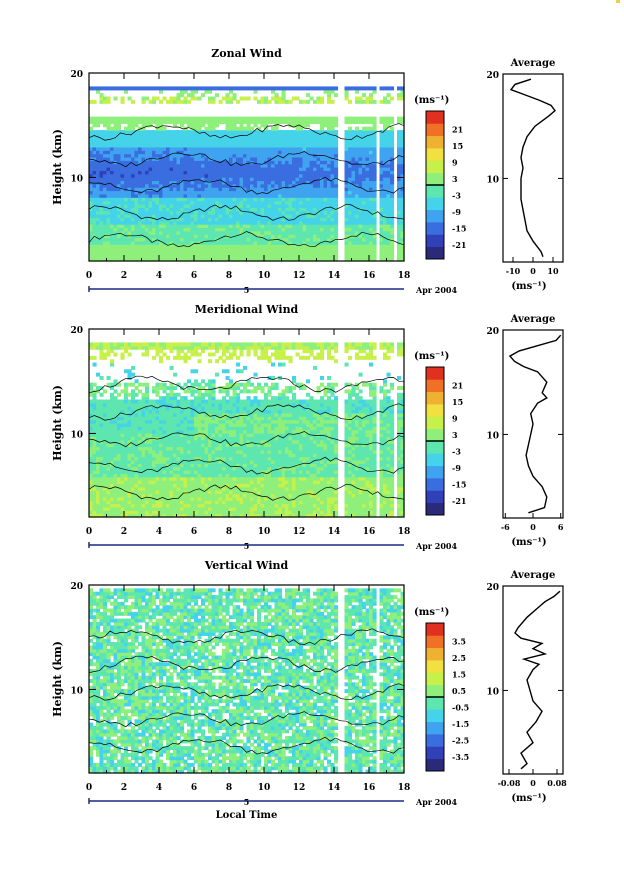  What do you see at coordinates (246, 159) in the screenshot?
I see `contour-line` at bounding box center [246, 159].